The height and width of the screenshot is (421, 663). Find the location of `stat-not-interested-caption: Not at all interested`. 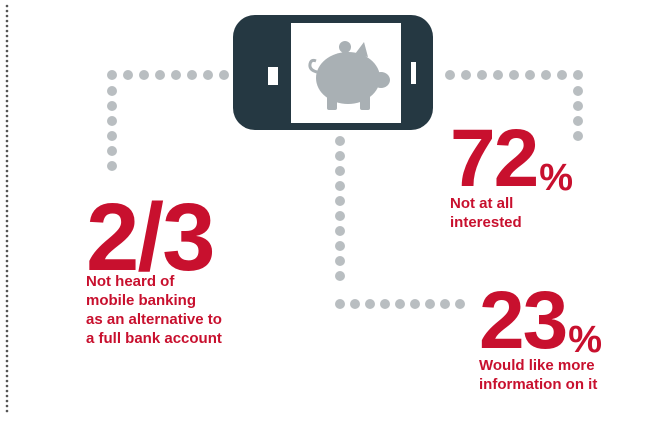

stat-not-interested-caption: Not at all interested is located at coordinates (520, 213).